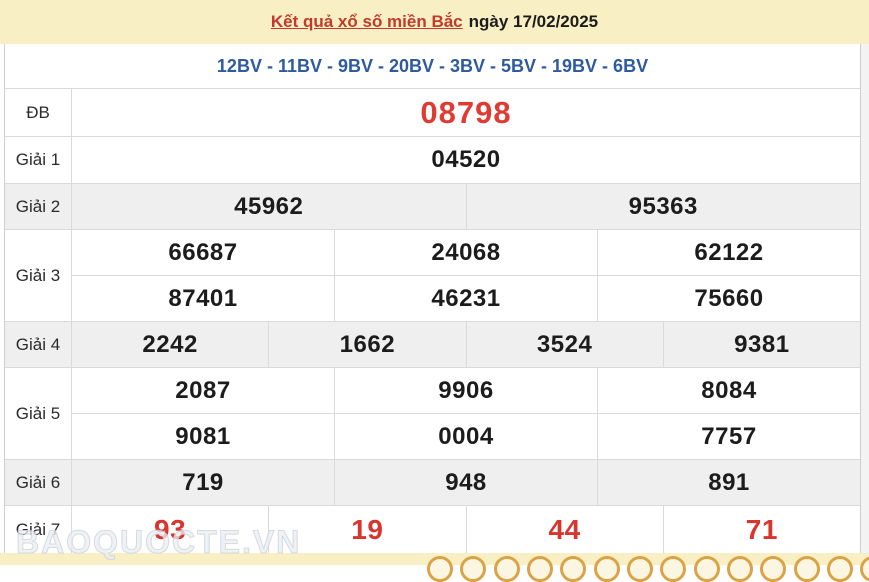 The height and width of the screenshot is (582, 869). What do you see at coordinates (38, 206) in the screenshot?
I see `prize-label-gi-i-2: Giải 2` at bounding box center [38, 206].